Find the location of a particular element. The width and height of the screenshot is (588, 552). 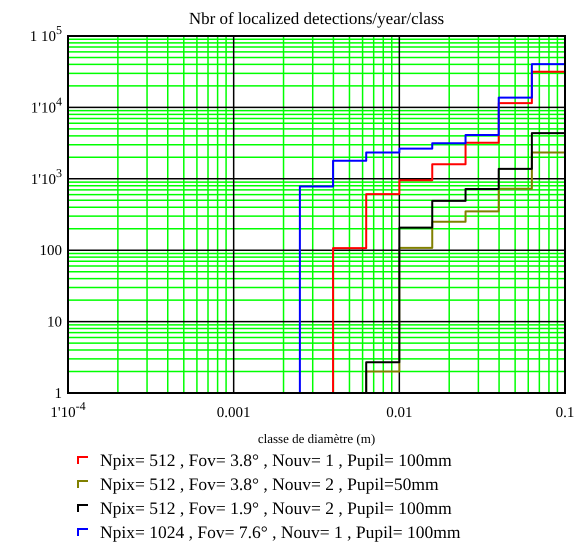

x-tick-label: 0.001 is located at coordinates (233, 413).